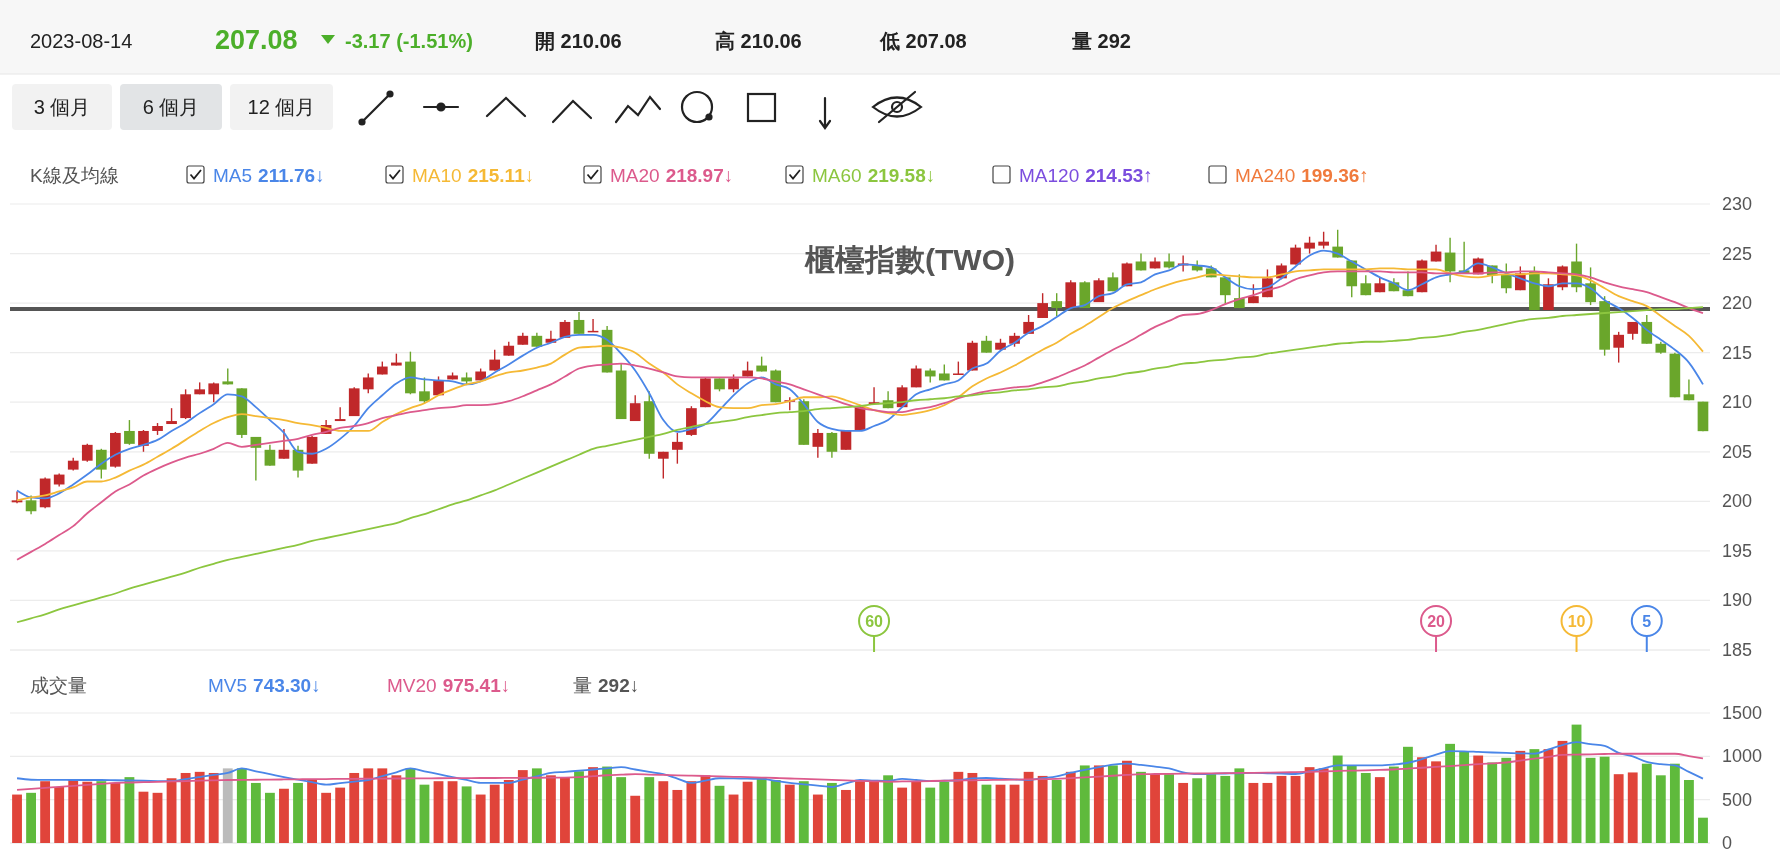 This screenshot has height=856, width=1780. I want to click on y-tick-label: 195, so click(1737, 550).